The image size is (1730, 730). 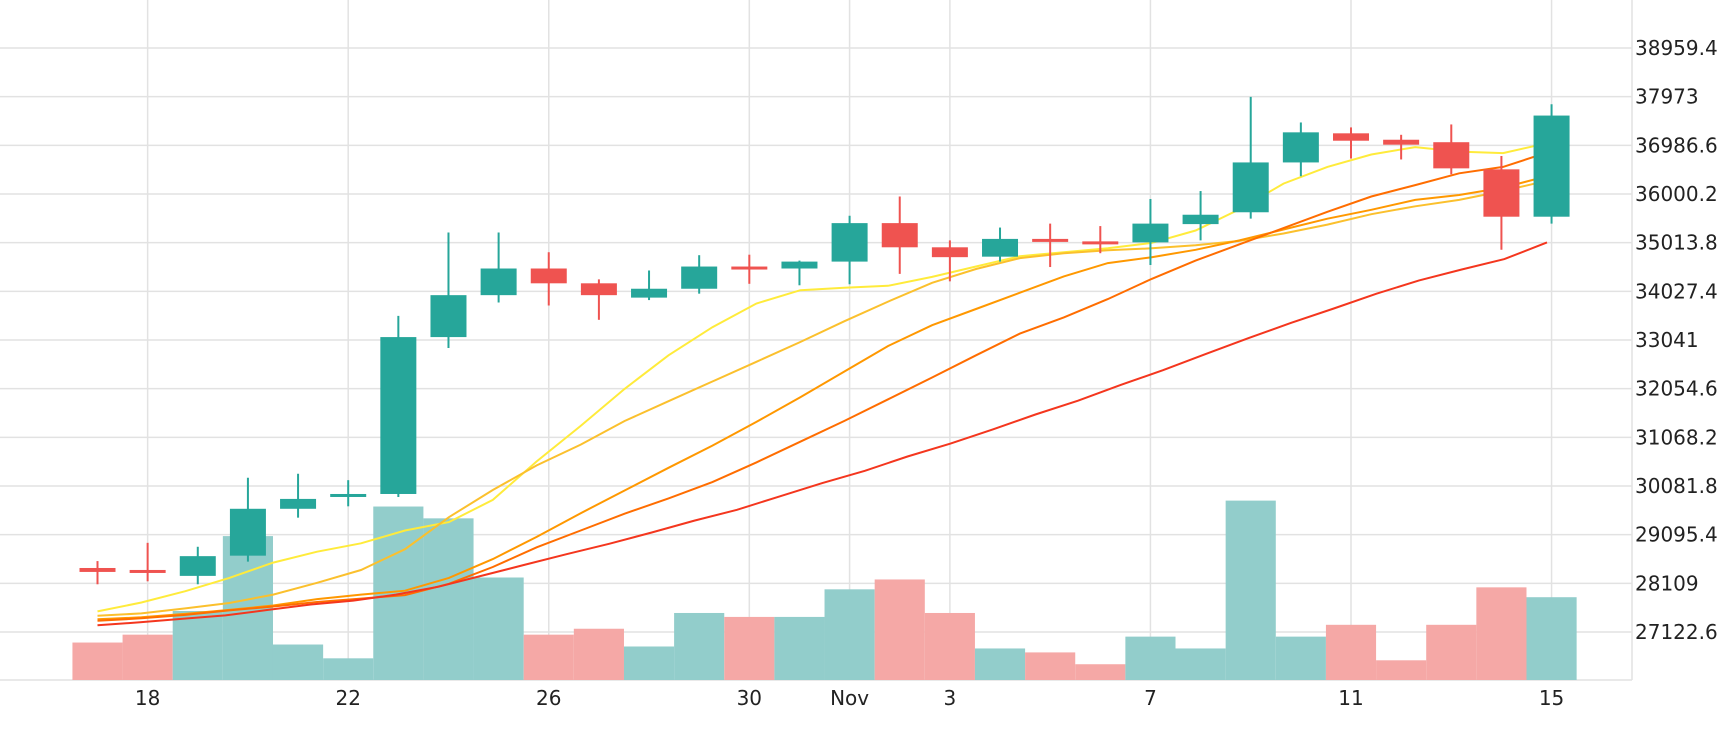 What do you see at coordinates (1676, 243) in the screenshot?
I see `y-tick-label: 35013.8` at bounding box center [1676, 243].